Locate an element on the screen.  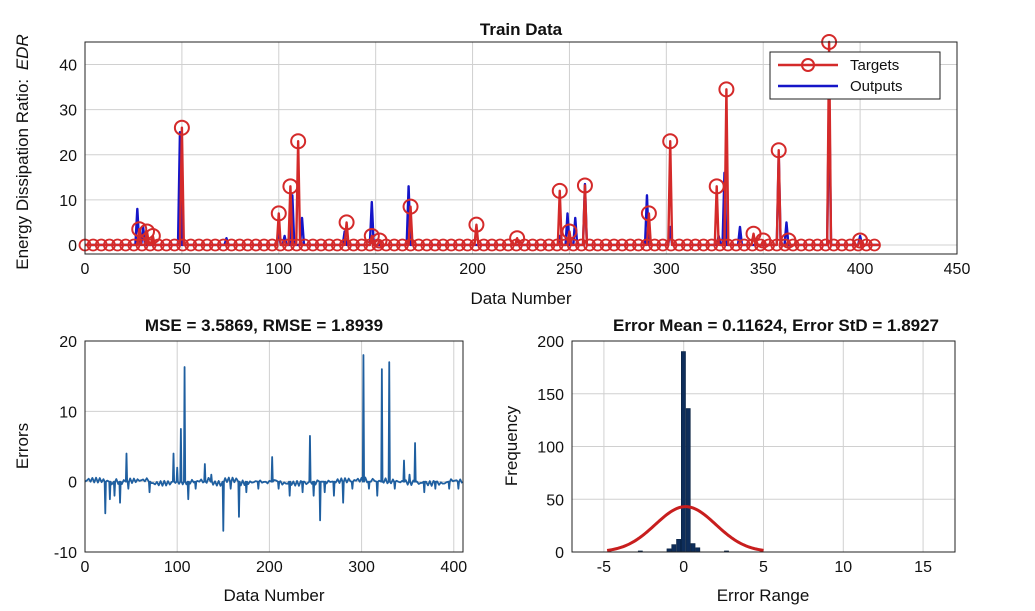
legend-outputs-label: Outputs is located at coordinates (876, 86).